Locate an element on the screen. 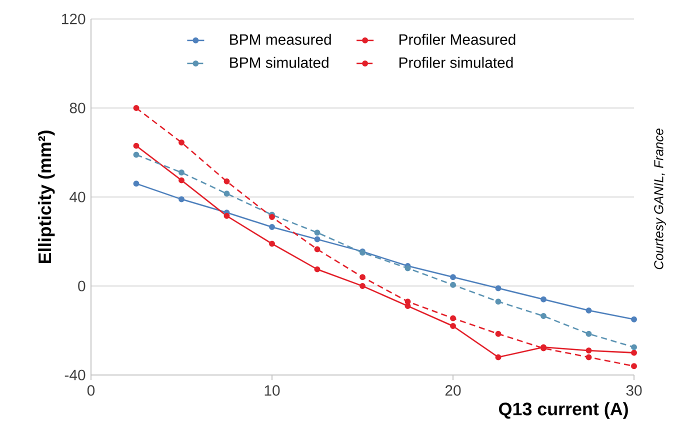 The height and width of the screenshot is (439, 677). x-tick-label: 20 is located at coordinates (453, 390).